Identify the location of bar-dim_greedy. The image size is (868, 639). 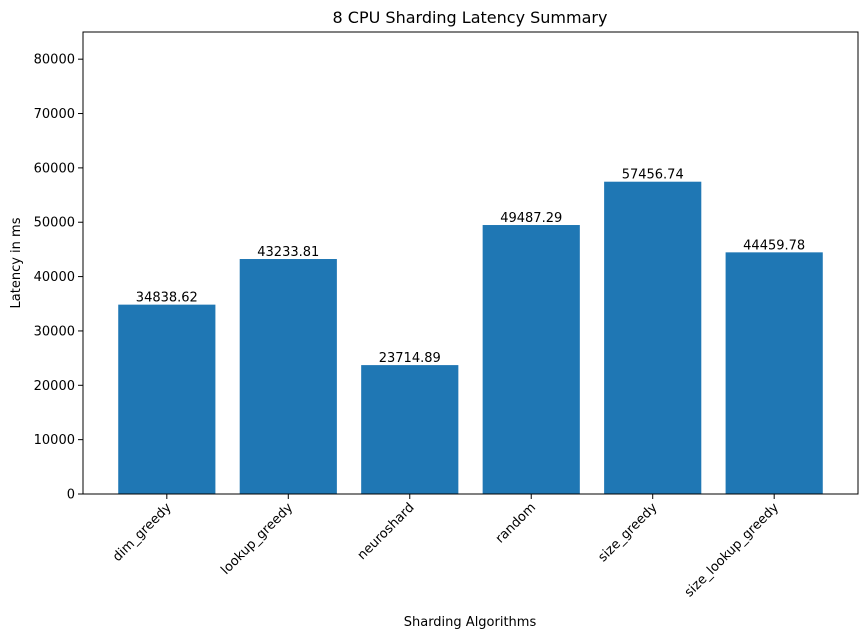
(167, 399).